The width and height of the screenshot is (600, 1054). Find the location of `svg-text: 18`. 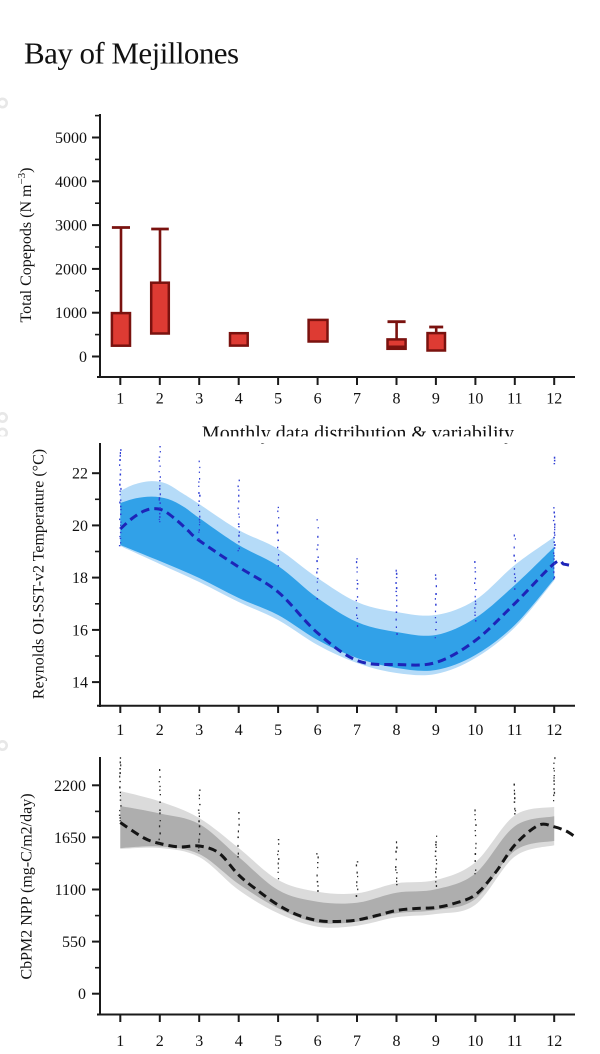

svg-text: 18 is located at coordinates (80, 578).